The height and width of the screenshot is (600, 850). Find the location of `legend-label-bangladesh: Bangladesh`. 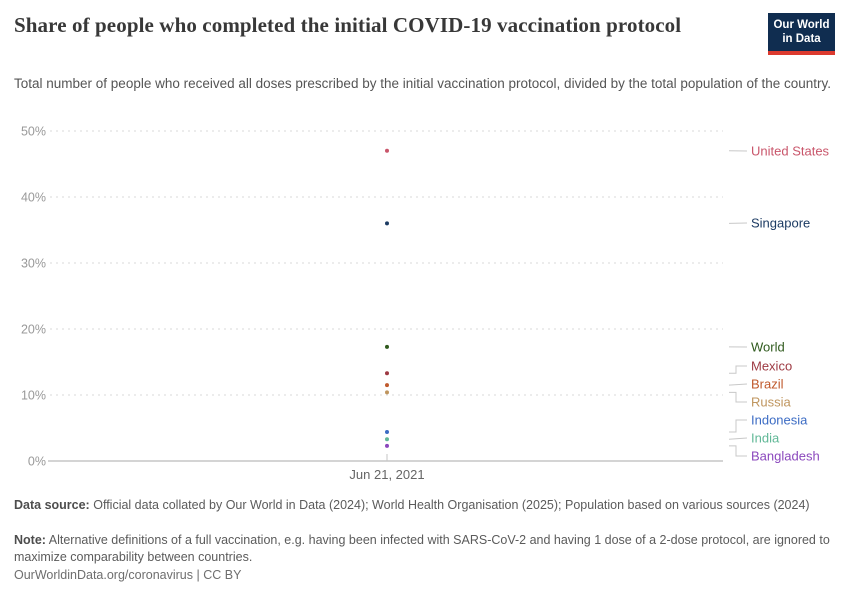

legend-label-bangladesh: Bangladesh is located at coordinates (785, 456).